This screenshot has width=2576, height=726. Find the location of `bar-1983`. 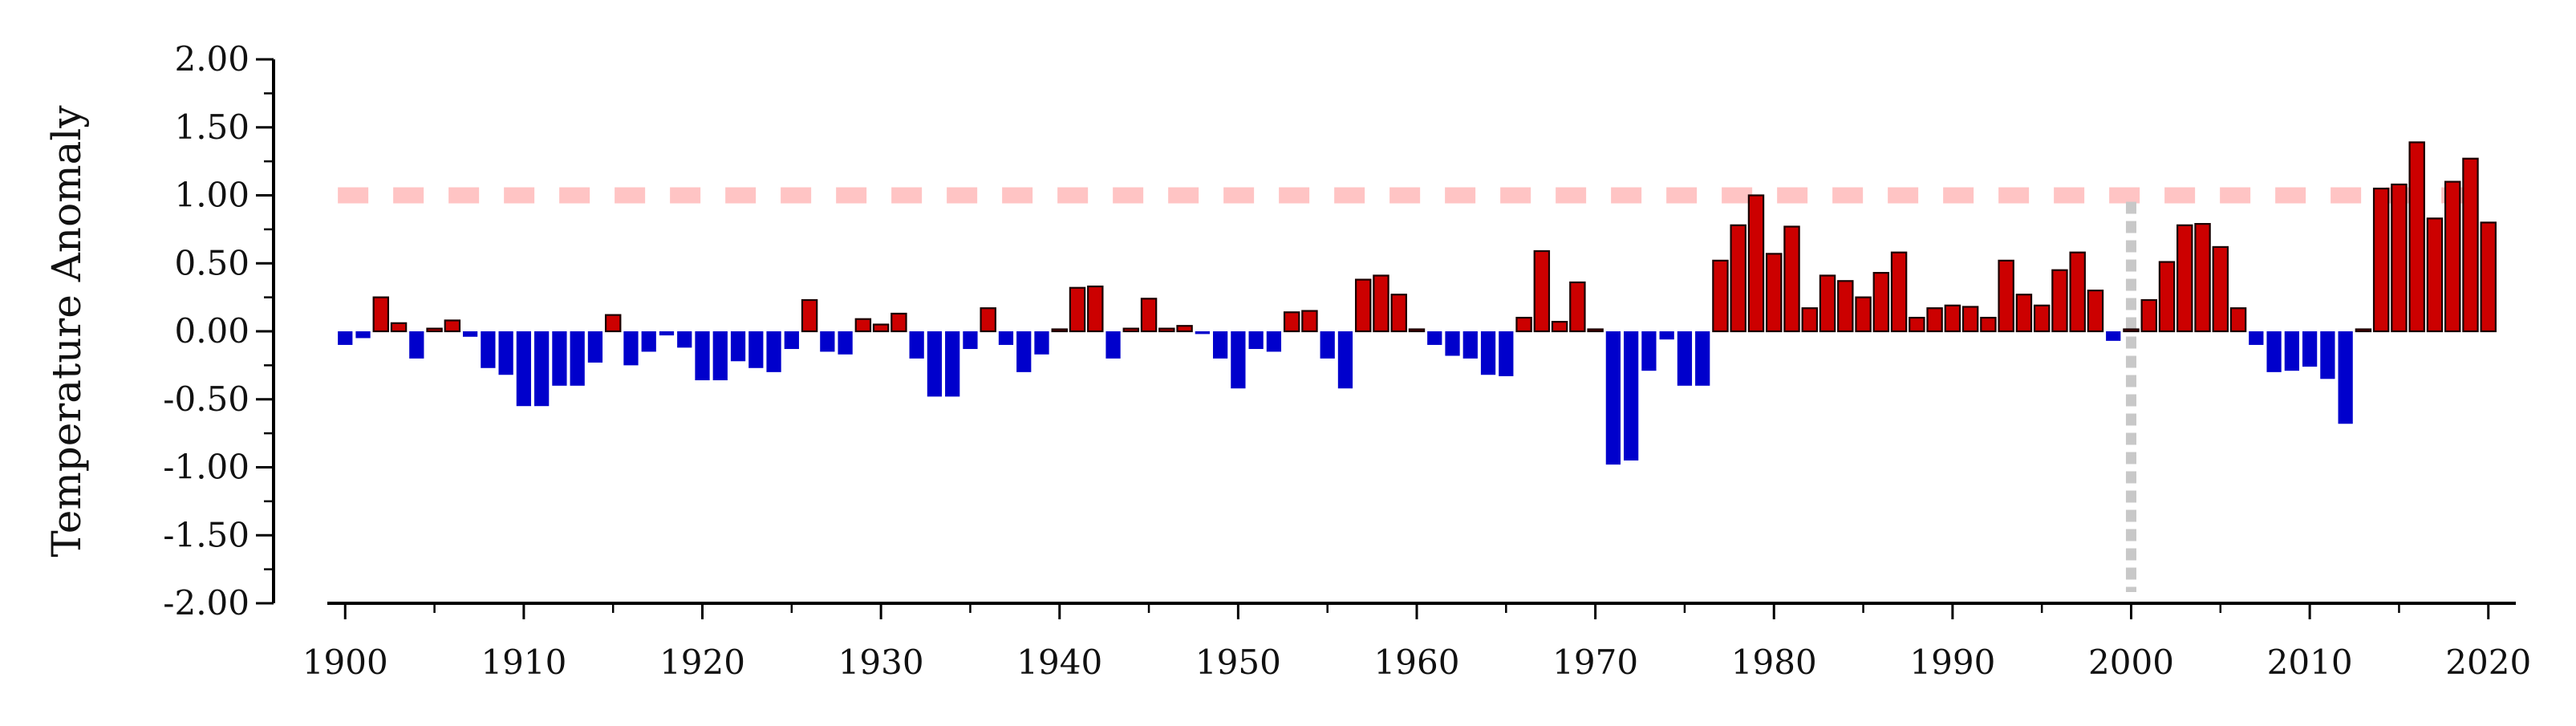

bar-1983 is located at coordinates (1827, 303).